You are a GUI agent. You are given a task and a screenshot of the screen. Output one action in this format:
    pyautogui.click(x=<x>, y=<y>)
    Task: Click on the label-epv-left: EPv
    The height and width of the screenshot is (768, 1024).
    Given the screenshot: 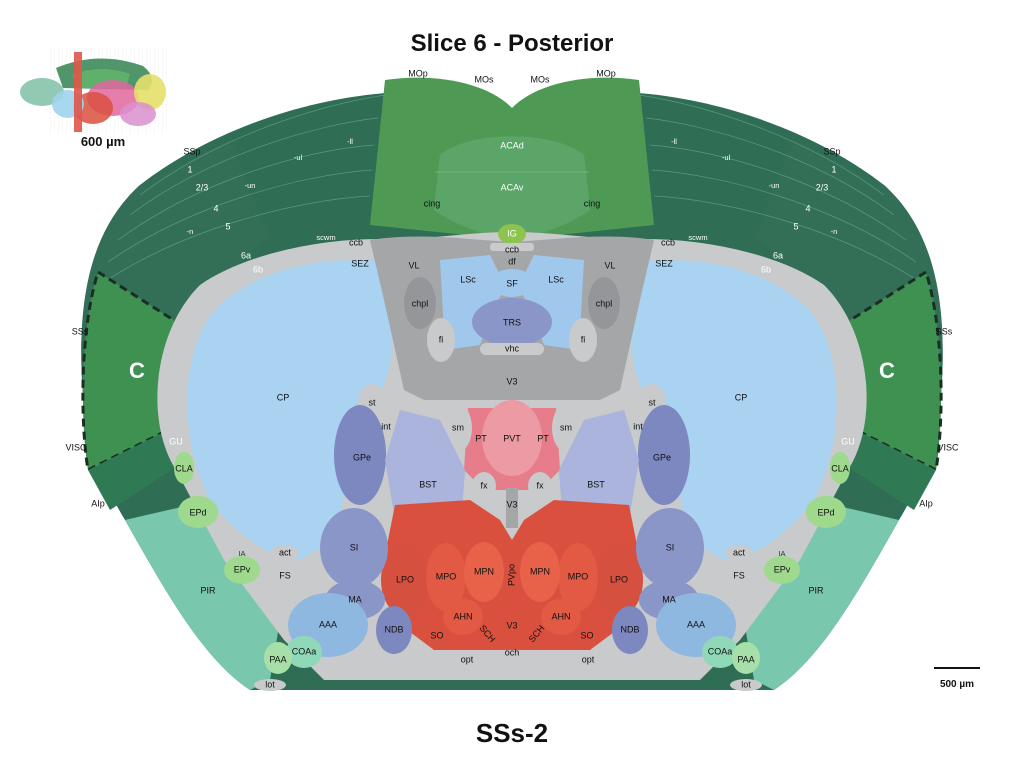 What is the action you would take?
    pyautogui.click(x=242, y=569)
    